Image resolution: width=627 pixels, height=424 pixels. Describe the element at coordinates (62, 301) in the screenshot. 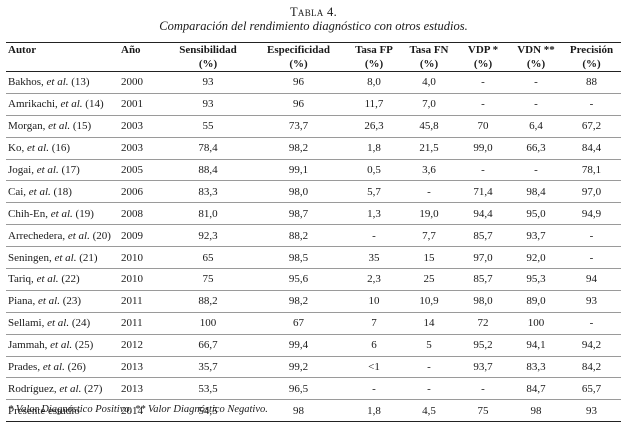

I see `author-cell: Piana, et al. (23)` at that location.